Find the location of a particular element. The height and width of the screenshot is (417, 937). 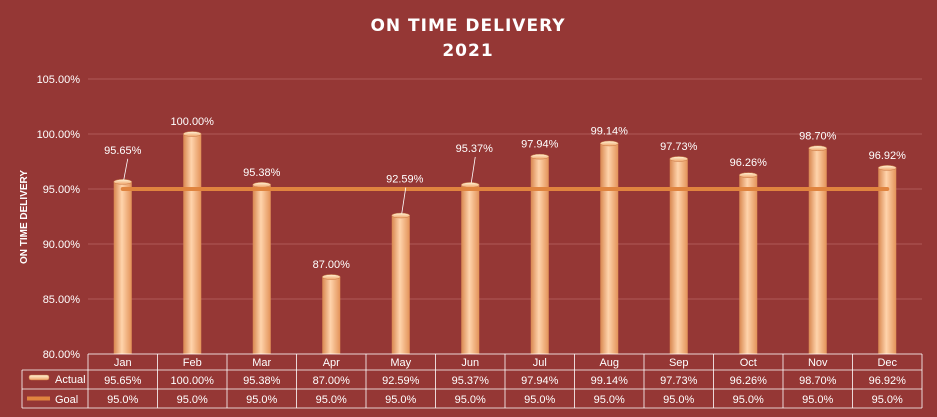

y-tick-labels: 80.00% 85.00% 90.00% 95.00% 100.00% 105.00% is located at coordinates (59, 217).